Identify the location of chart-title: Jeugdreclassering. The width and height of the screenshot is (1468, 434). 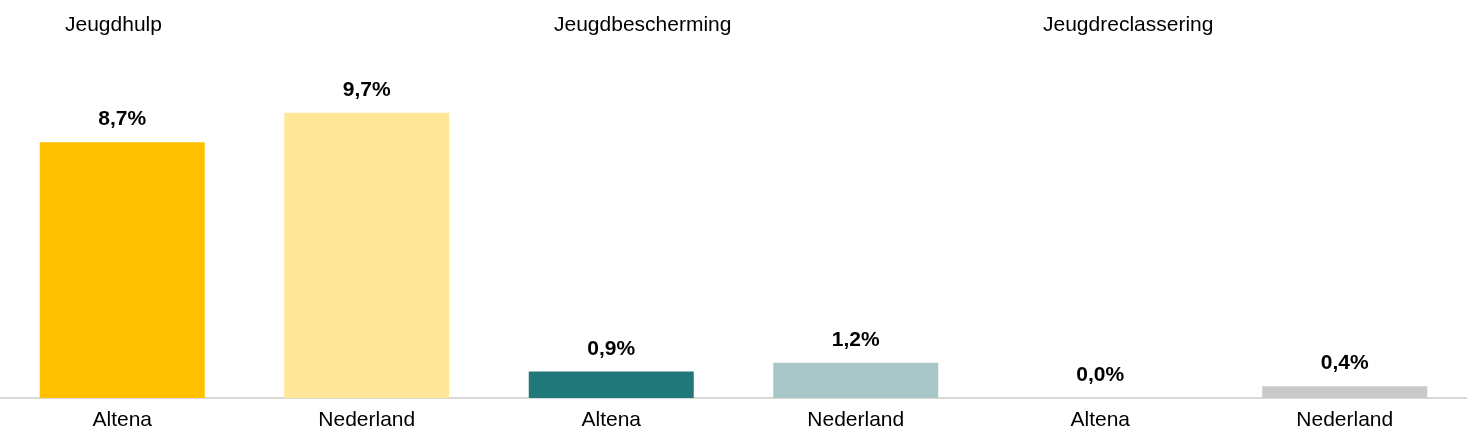
(1128, 23).